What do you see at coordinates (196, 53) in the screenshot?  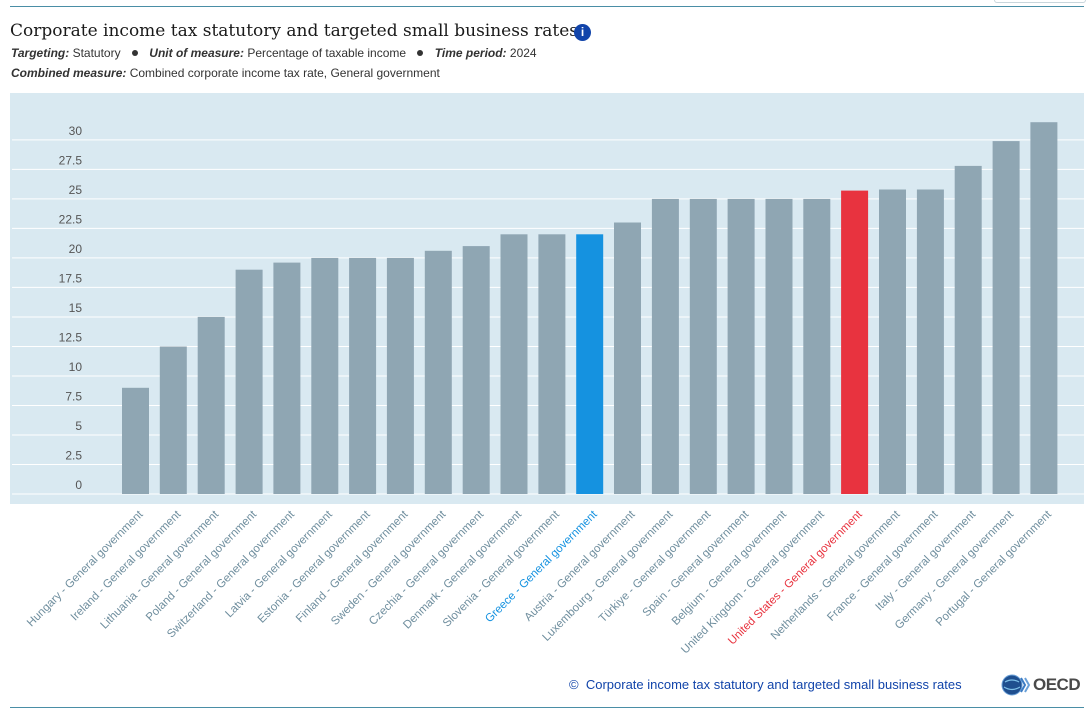 I see `unit-label: Unit of measure:` at bounding box center [196, 53].